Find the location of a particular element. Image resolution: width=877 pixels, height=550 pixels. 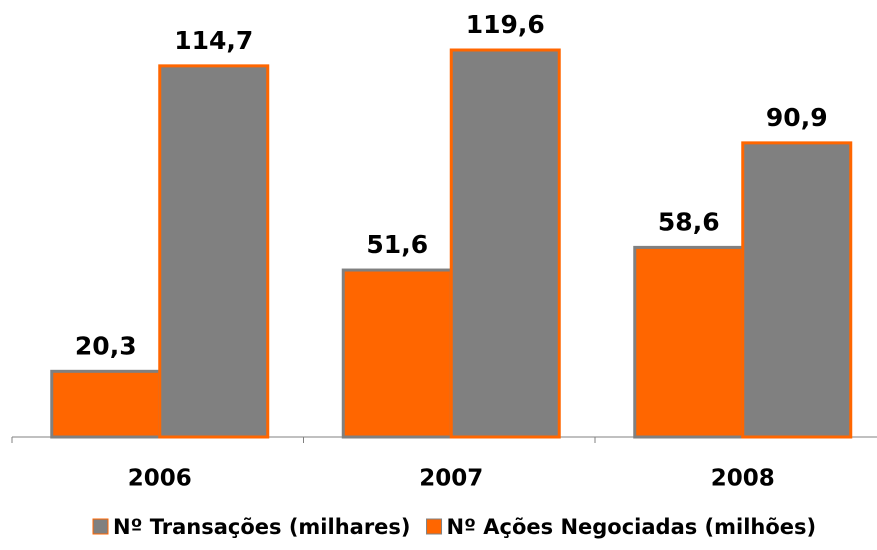

data-label: 20,3 is located at coordinates (106, 345).